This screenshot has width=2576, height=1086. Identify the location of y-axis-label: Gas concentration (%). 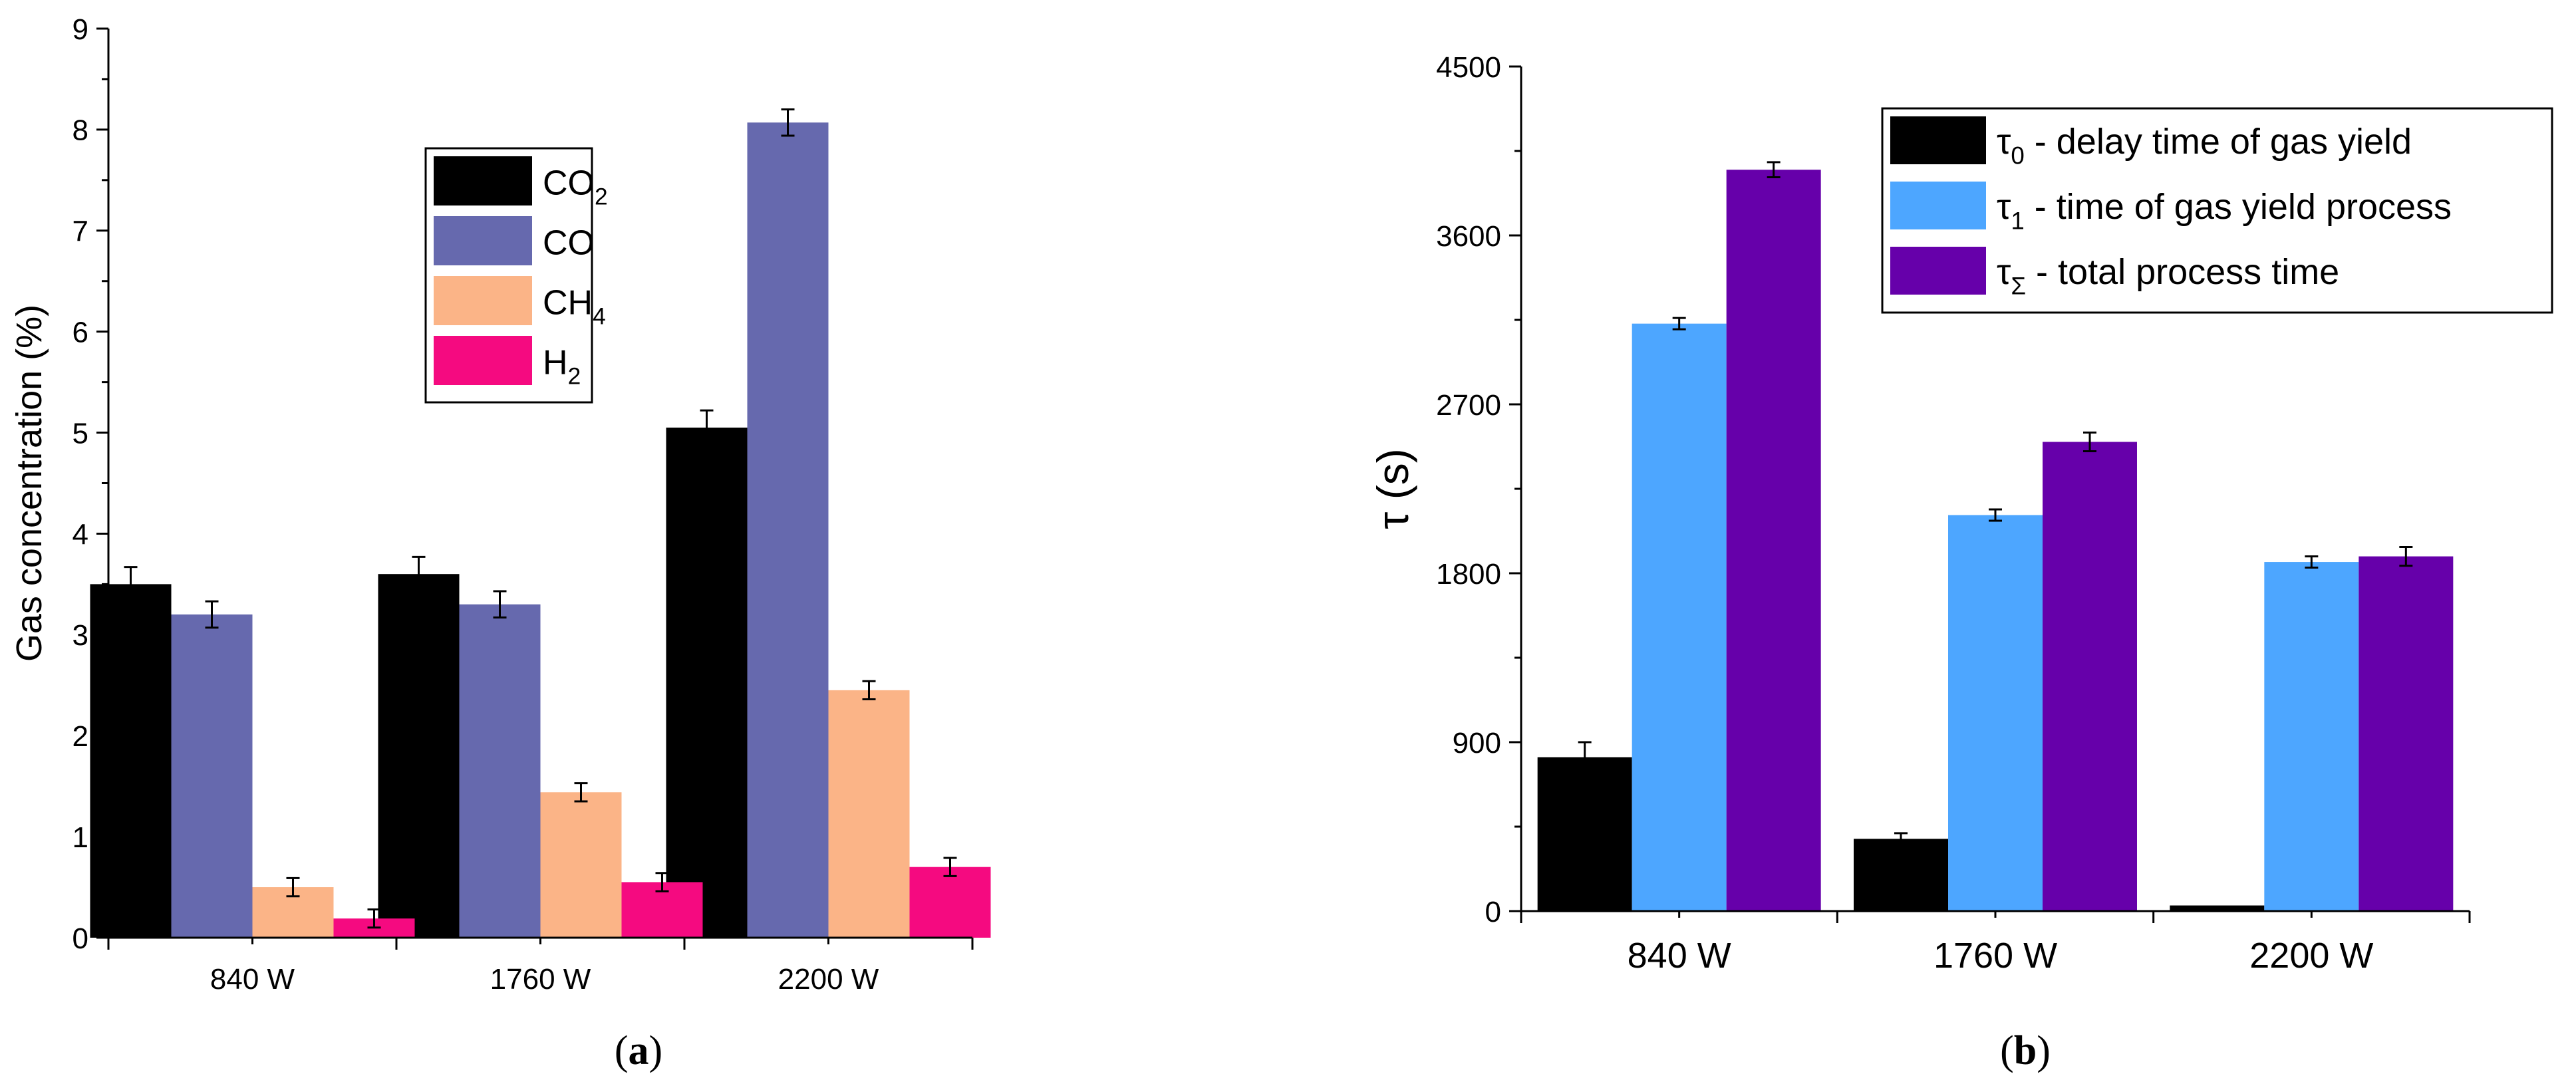
(29, 483).